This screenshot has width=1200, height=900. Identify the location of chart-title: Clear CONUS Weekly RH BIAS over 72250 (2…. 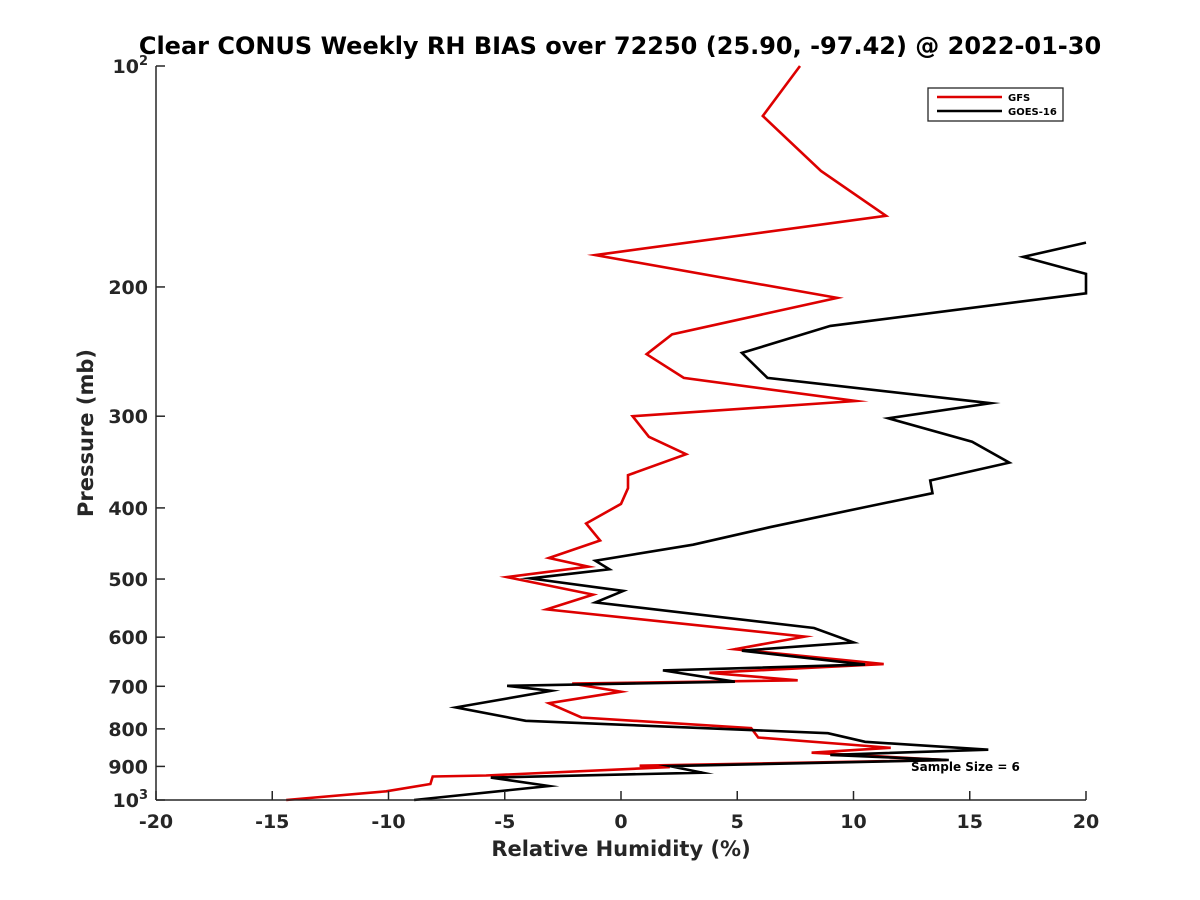
(620, 46).